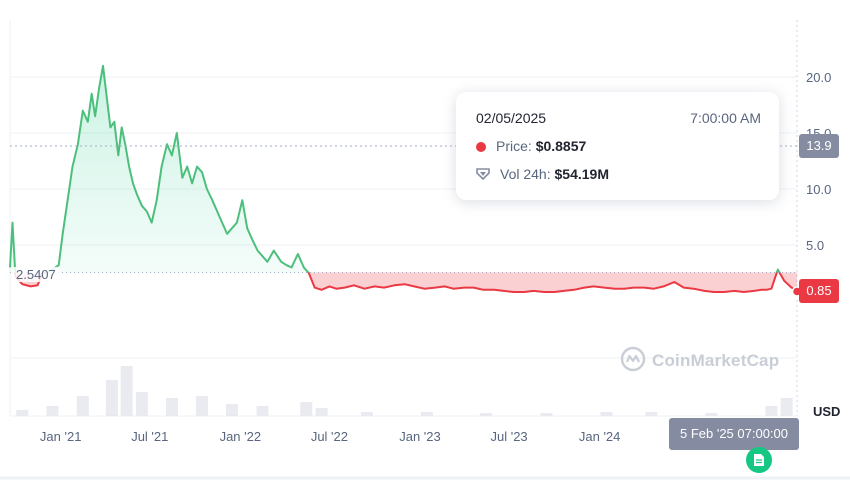 The height and width of the screenshot is (482, 850). What do you see at coordinates (633, 359) in the screenshot?
I see `coinmarketcap-logo-icon` at bounding box center [633, 359].